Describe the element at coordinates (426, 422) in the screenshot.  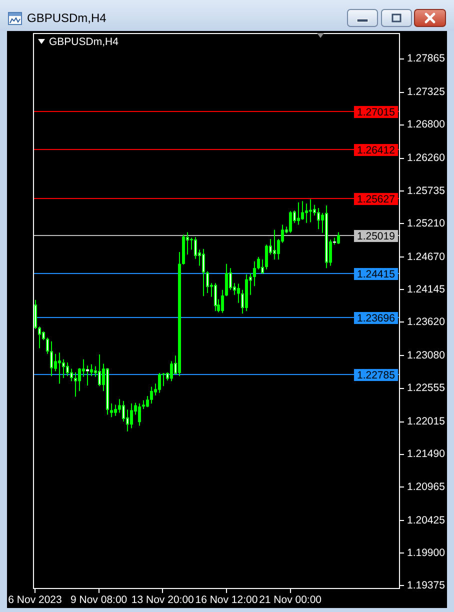
I see `y-tick-label: 1.22015` at that location.